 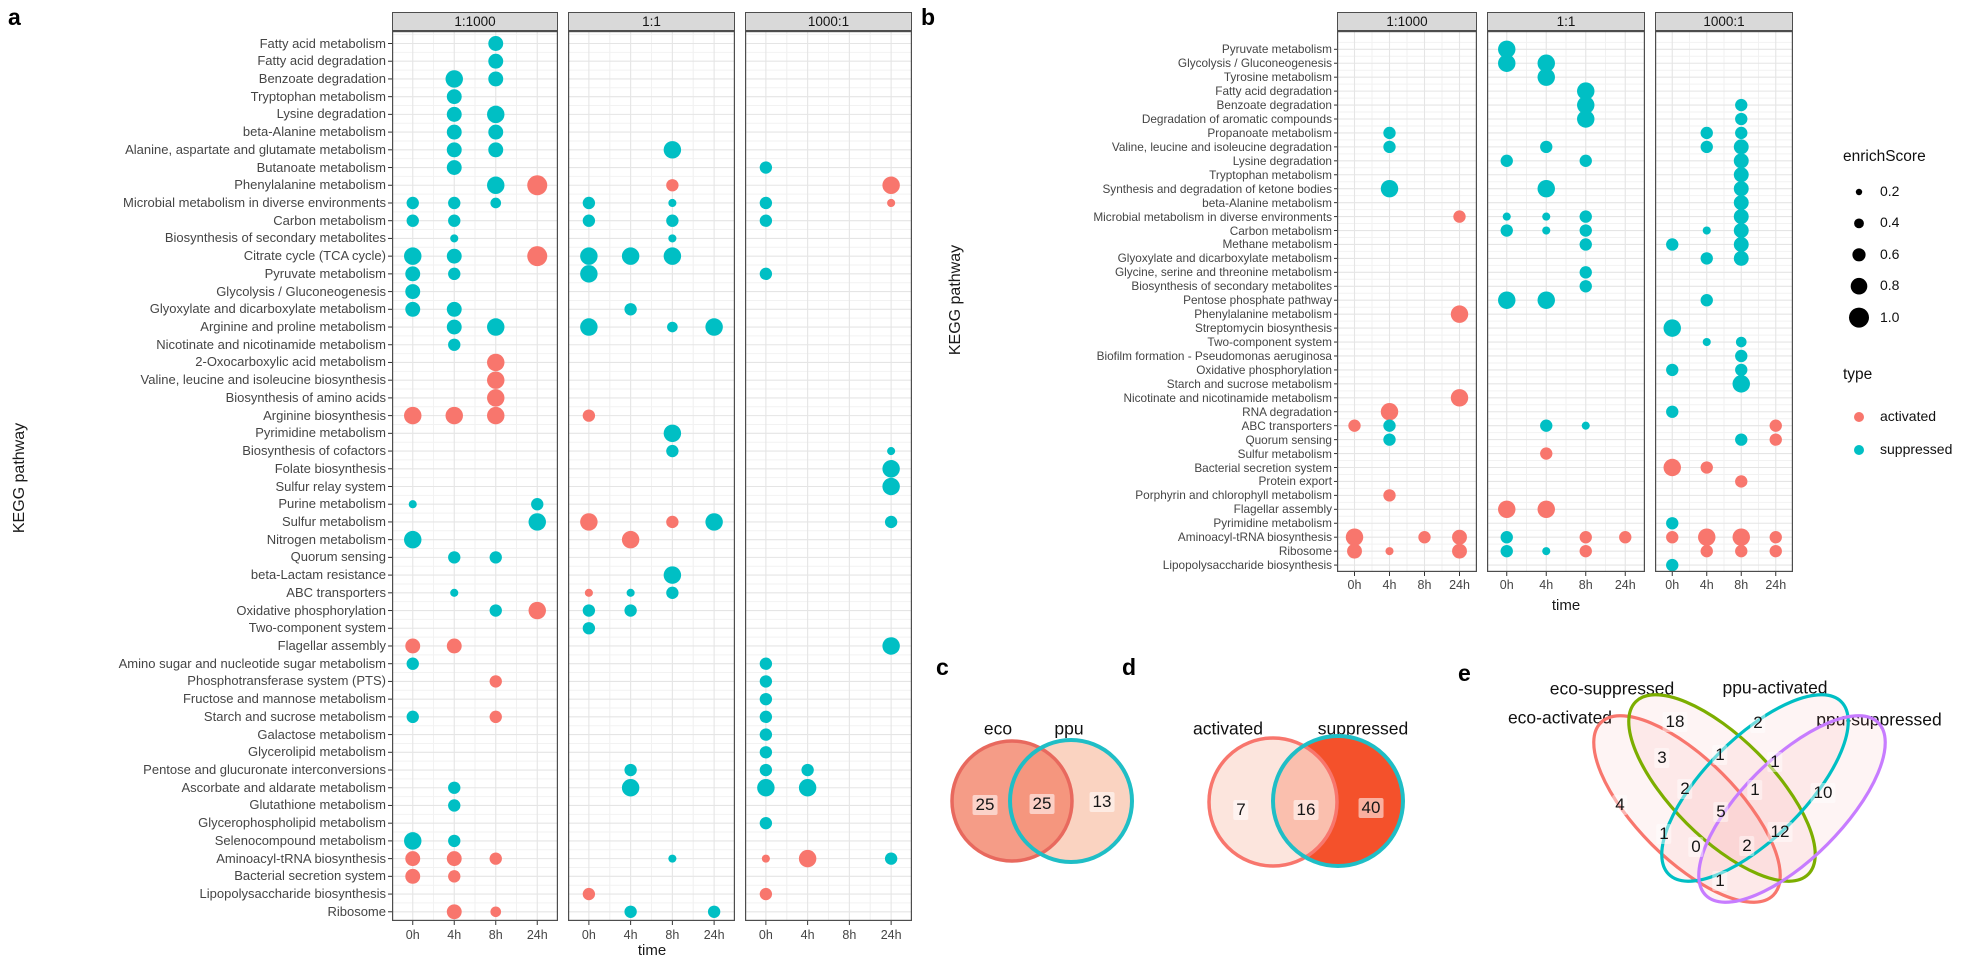 I want to click on pathway-label: Folate biosynthesis, so click(x=330, y=468).